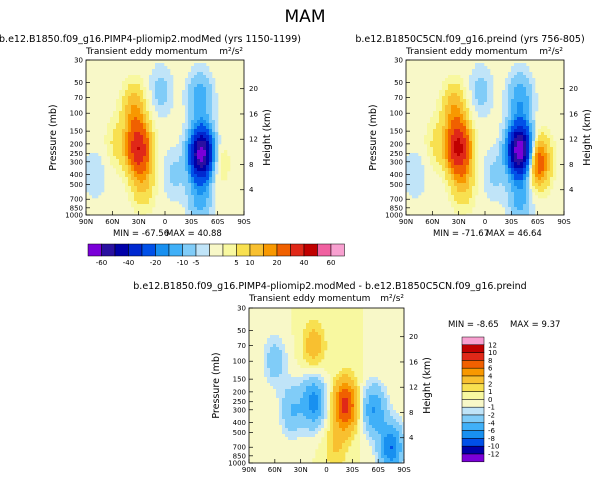 The height and width of the screenshot is (482, 611). Describe the element at coordinates (493, 455) in the screenshot. I see `colorbar-label: -12` at that location.